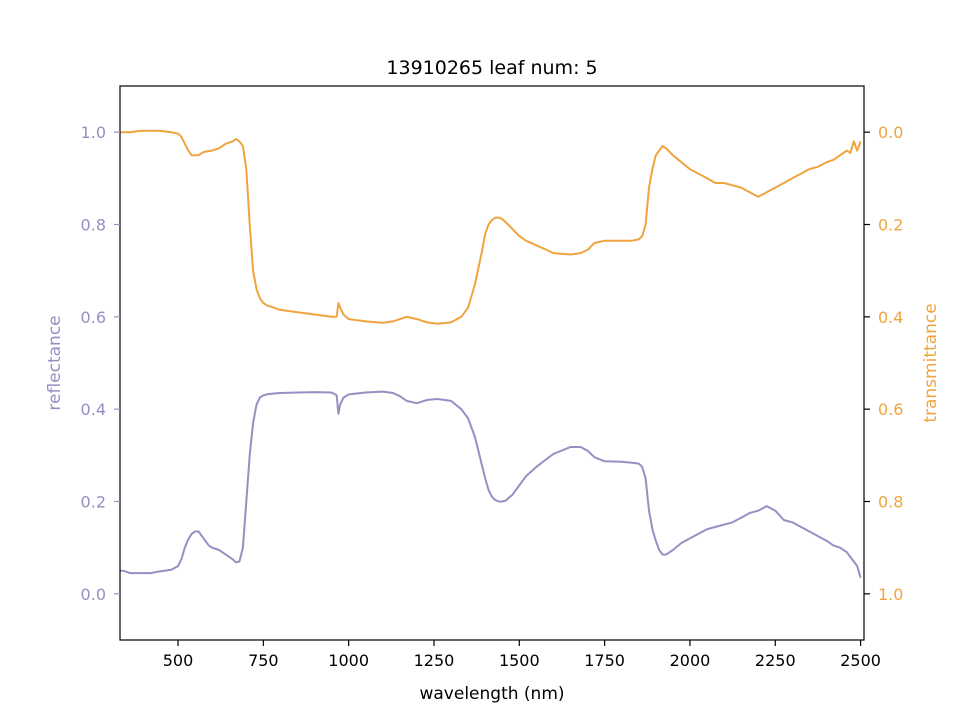 The image size is (960, 720). Describe the element at coordinates (519, 660) in the screenshot. I see `x-tick-label: 1500` at that location.